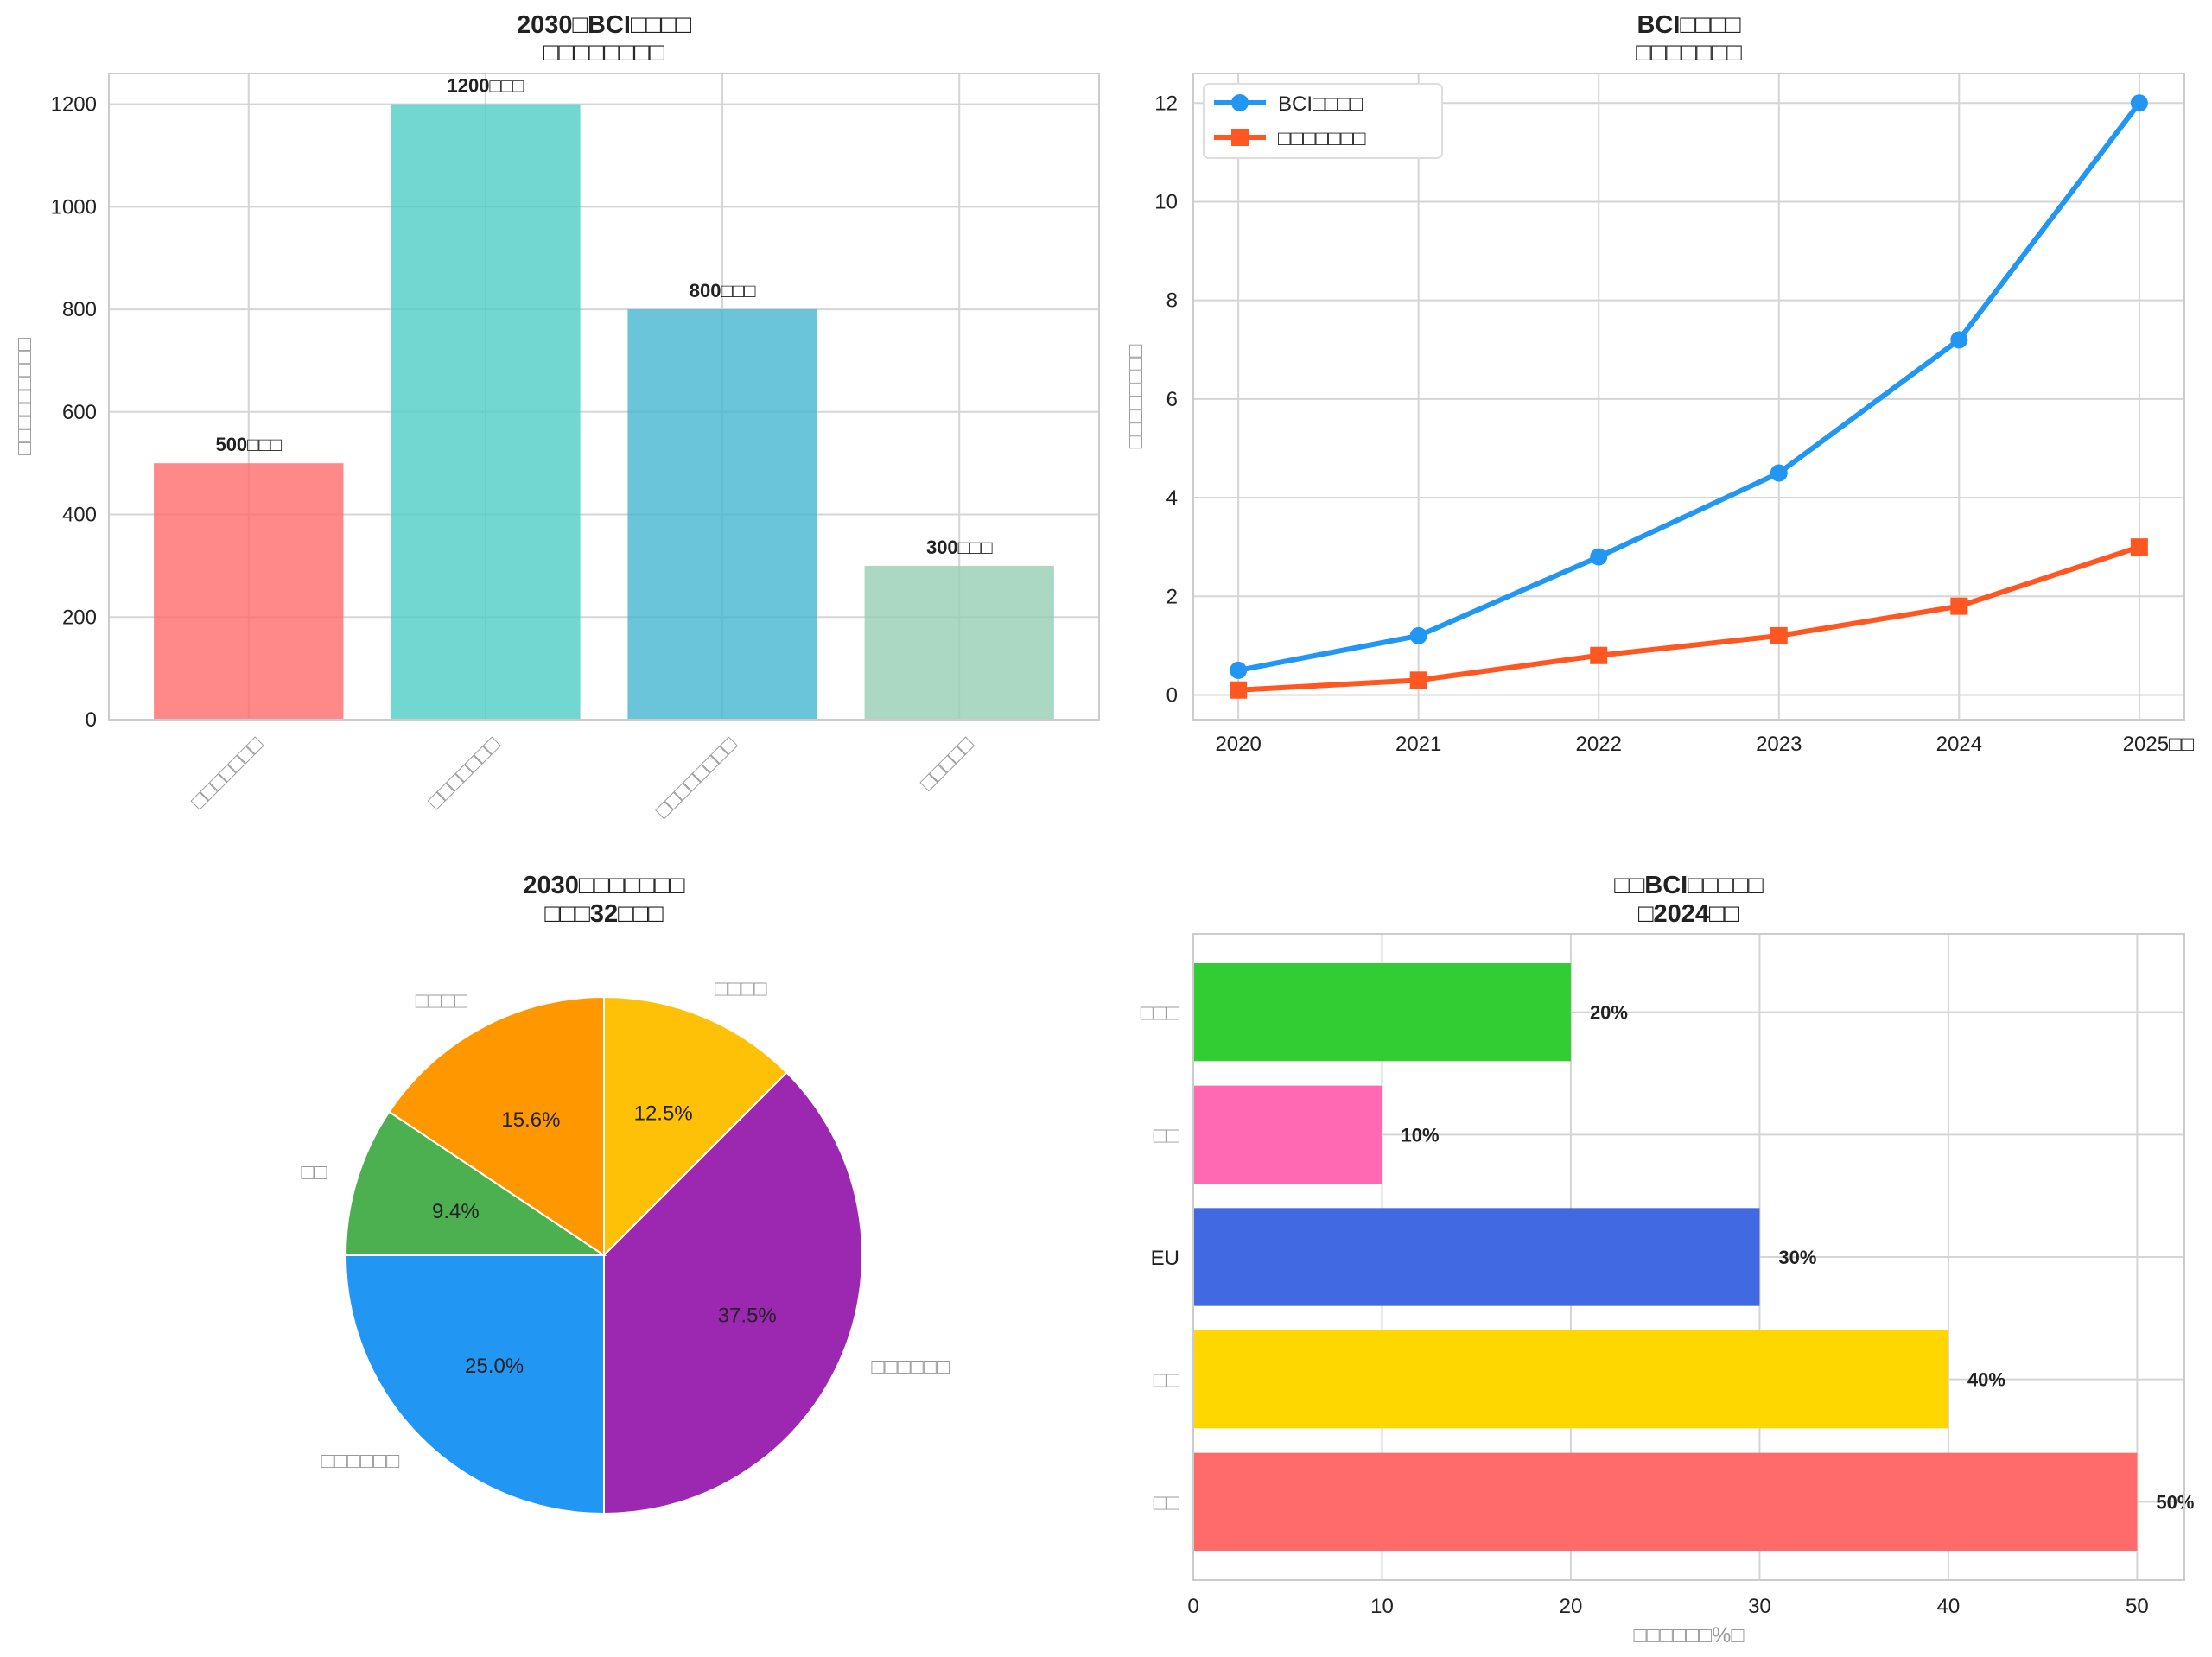 The image size is (2212, 1657). I want to click on chart-title: □□BCI□□□□□, so click(1689, 885).